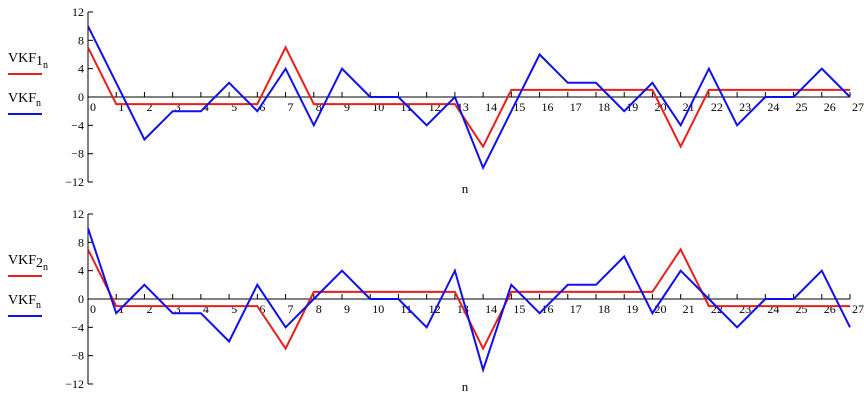 The width and height of the screenshot is (864, 396). I want to click on x-tick-label: 23, so click(745, 107).